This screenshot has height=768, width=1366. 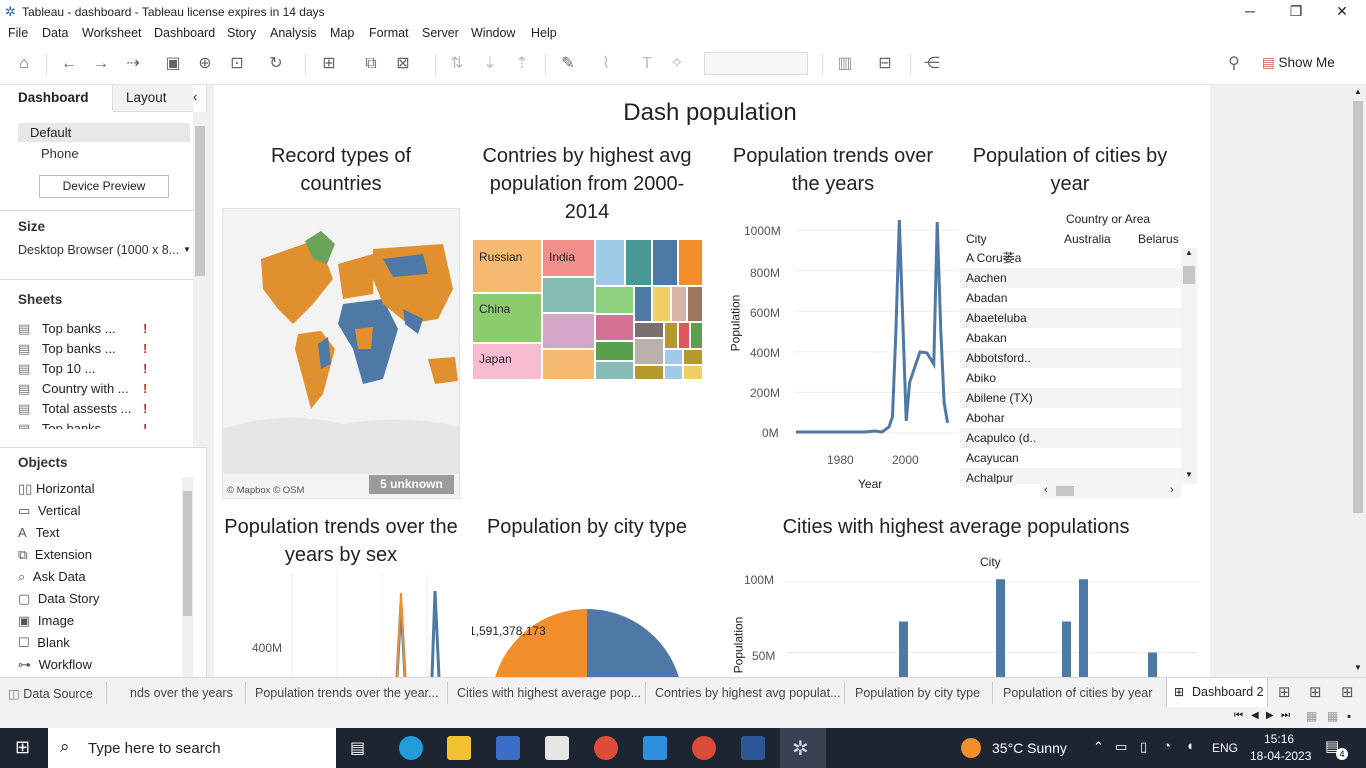 What do you see at coordinates (112, 33) in the screenshot?
I see `menu-worksheet: Worksheet` at bounding box center [112, 33].